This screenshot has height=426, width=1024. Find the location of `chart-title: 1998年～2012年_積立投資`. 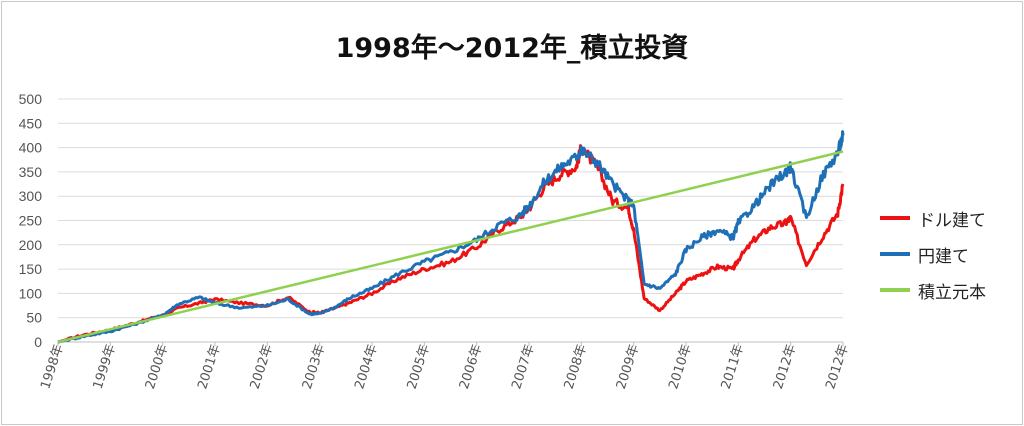

chart-title: 1998年～2012年_積立投資 is located at coordinates (512, 48).